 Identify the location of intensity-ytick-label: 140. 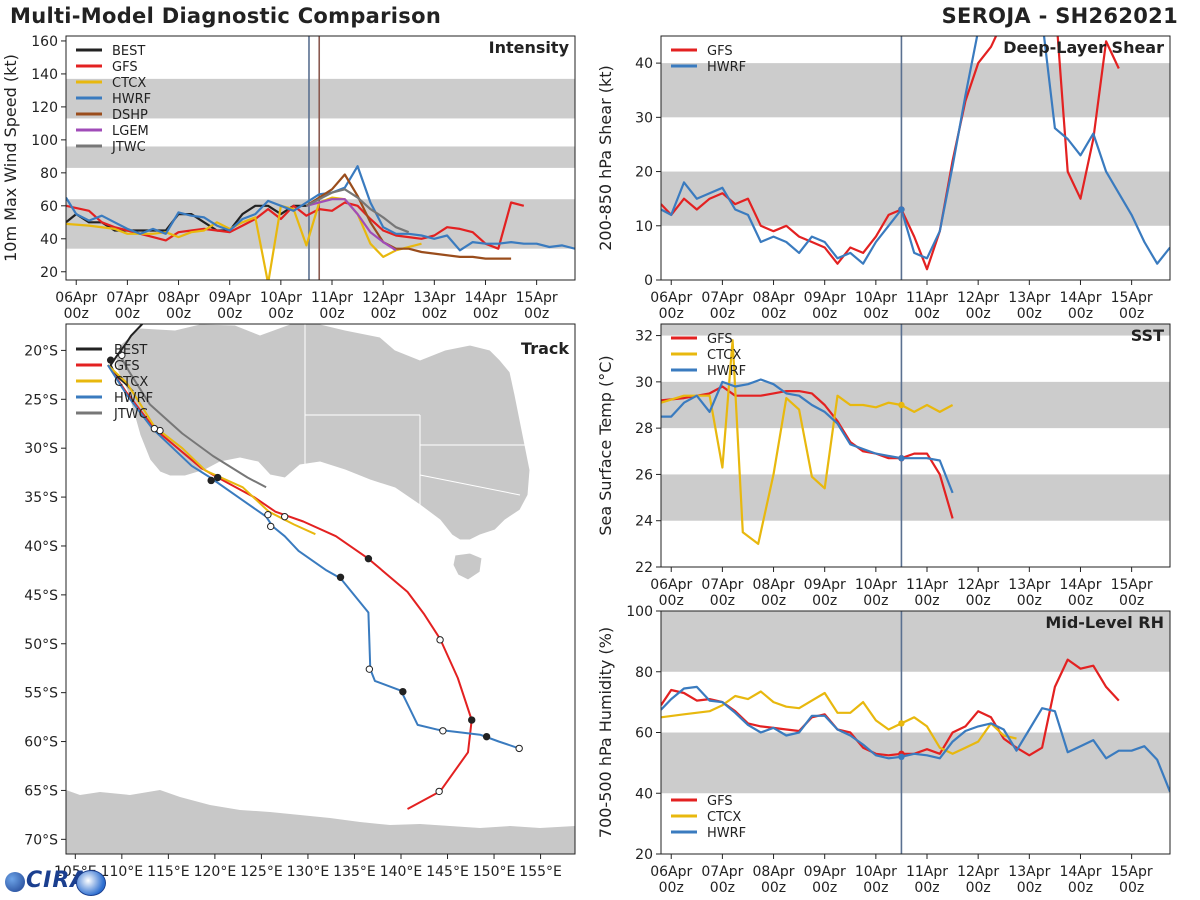
(44, 75).